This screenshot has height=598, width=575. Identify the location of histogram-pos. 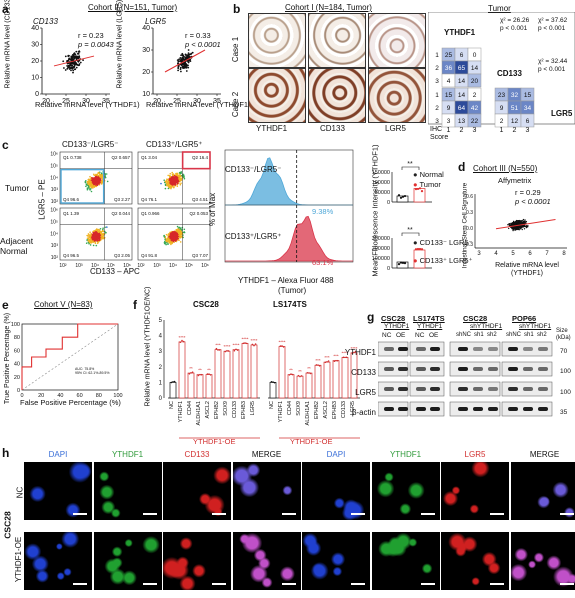
(289, 238).